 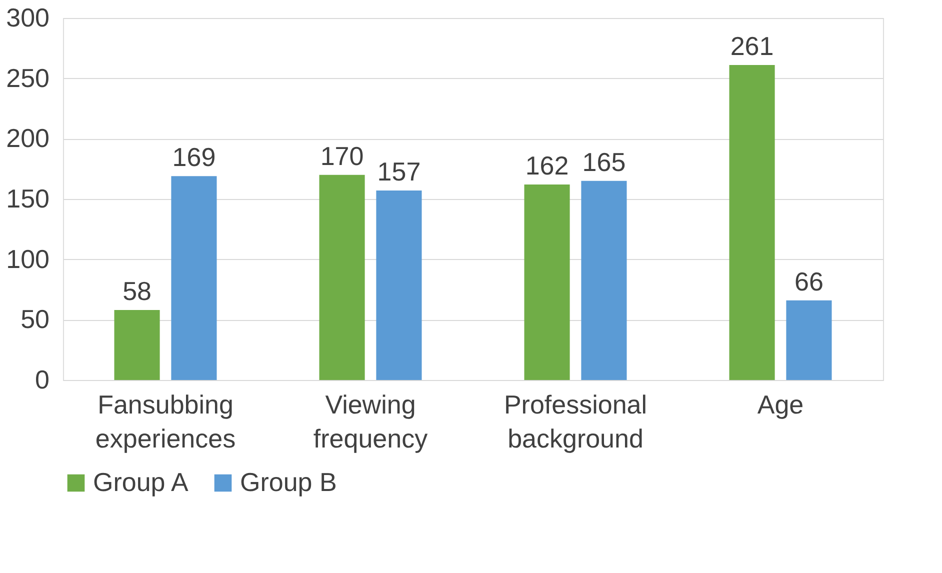 I want to click on x-tick-label: Professional background, so click(x=576, y=422).